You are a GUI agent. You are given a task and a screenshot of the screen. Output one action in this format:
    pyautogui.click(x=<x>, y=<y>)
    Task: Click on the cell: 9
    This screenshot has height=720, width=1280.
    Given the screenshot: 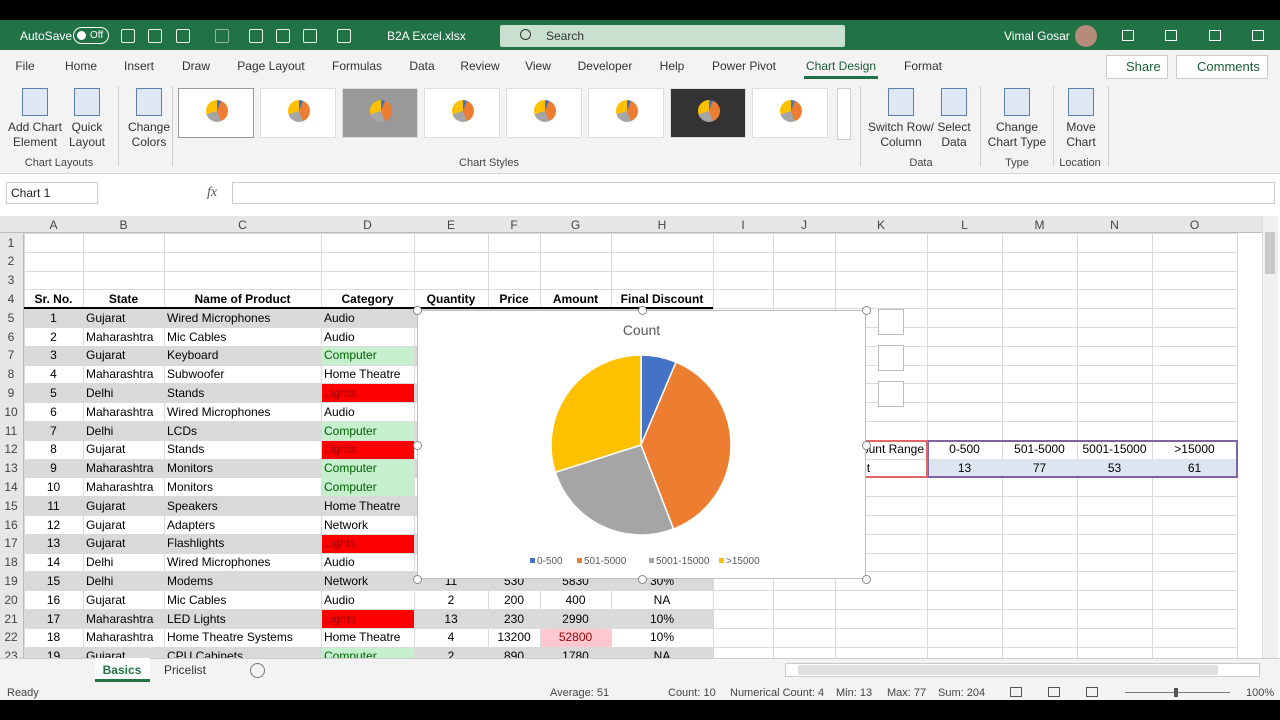 What is the action you would take?
    pyautogui.click(x=53, y=468)
    